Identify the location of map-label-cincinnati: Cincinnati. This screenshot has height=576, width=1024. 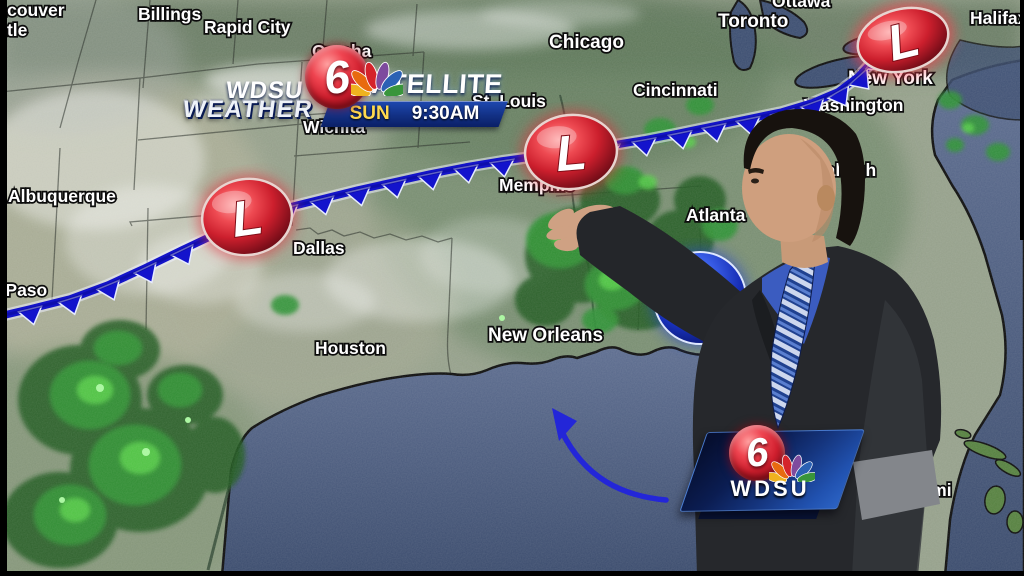
(675, 90).